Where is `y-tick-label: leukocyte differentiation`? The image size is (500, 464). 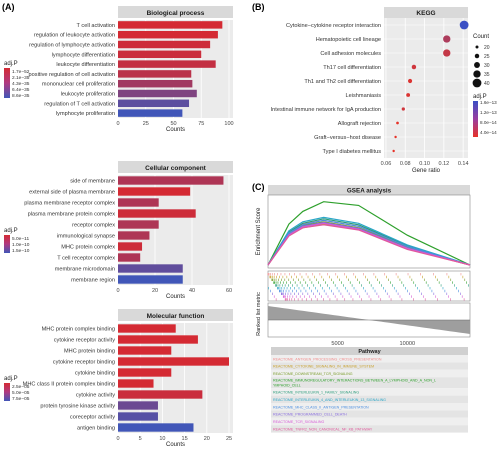 y-tick-label: leukocyte differentiation is located at coordinates (85, 65).